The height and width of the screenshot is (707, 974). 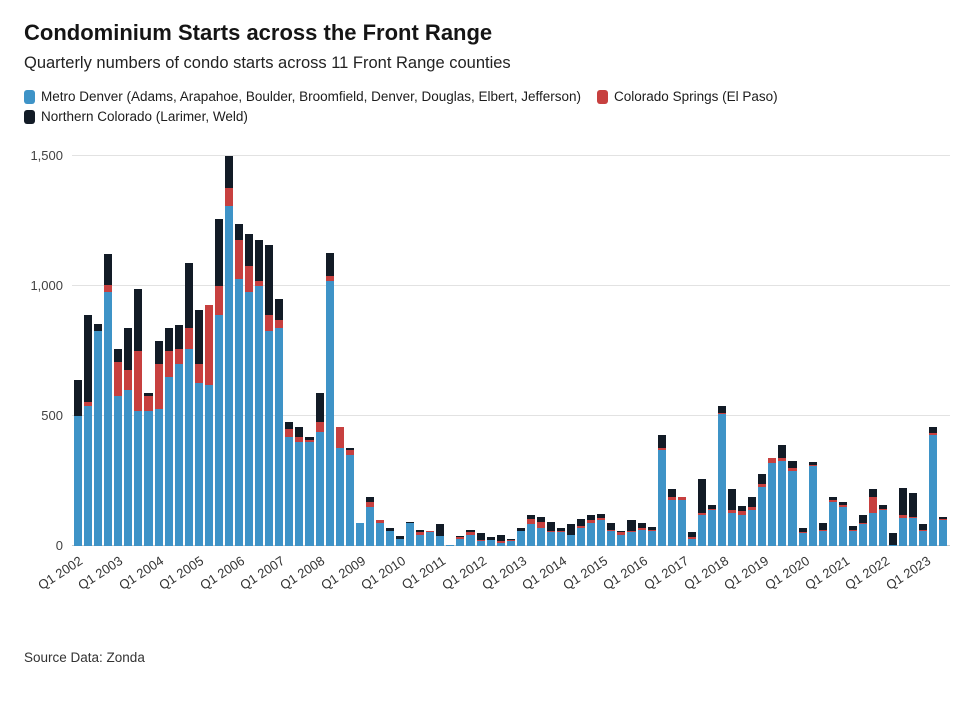 I want to click on bar-q3-2016, so click(x=661, y=490).